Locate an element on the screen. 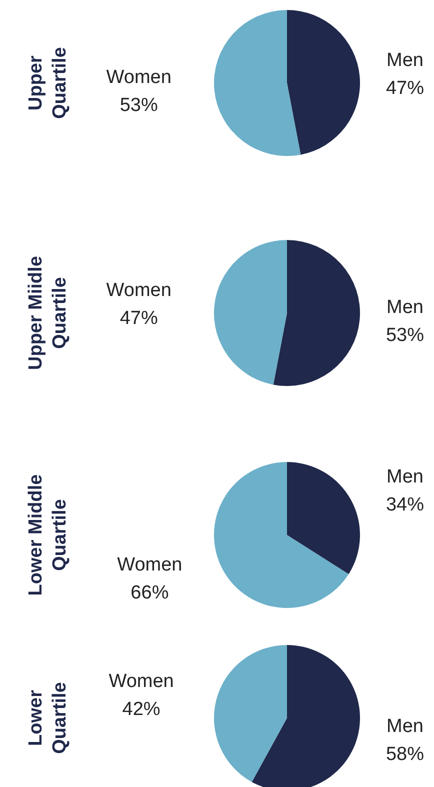 This screenshot has height=787, width=434. data-label: 66% is located at coordinates (149, 593).